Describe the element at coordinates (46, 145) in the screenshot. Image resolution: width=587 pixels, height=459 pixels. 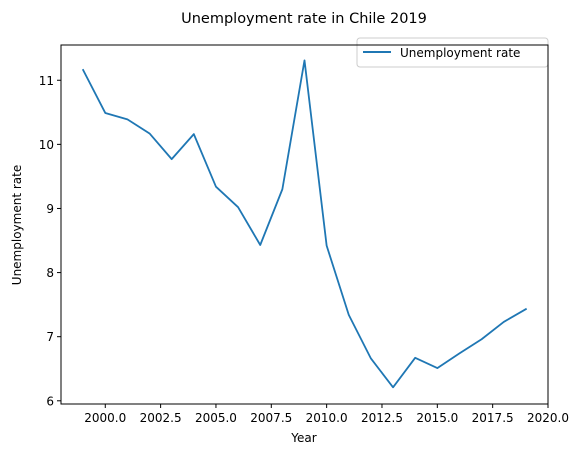
I see `y-tick-label: 10` at that location.